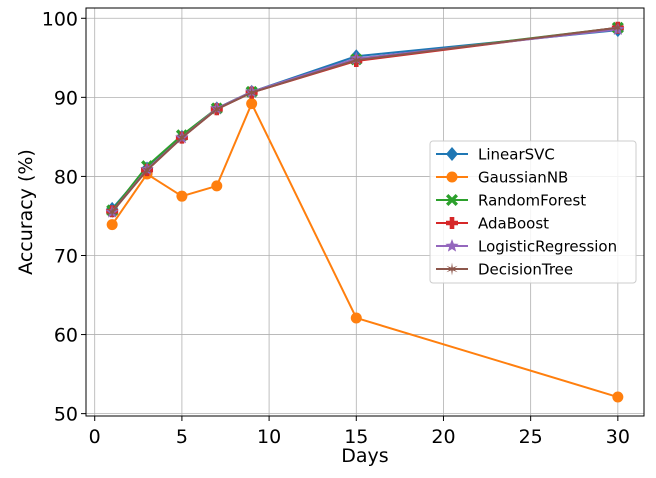  I want to click on legend-item: LogisticRegression, so click(526, 247).